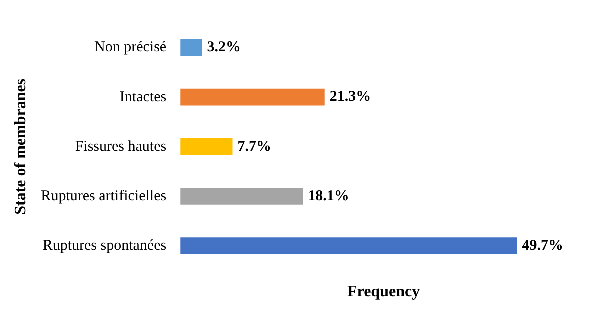 The image size is (605, 320). Describe the element at coordinates (121, 146) in the screenshot. I see `y-tick-label: Fissures hautes` at that location.